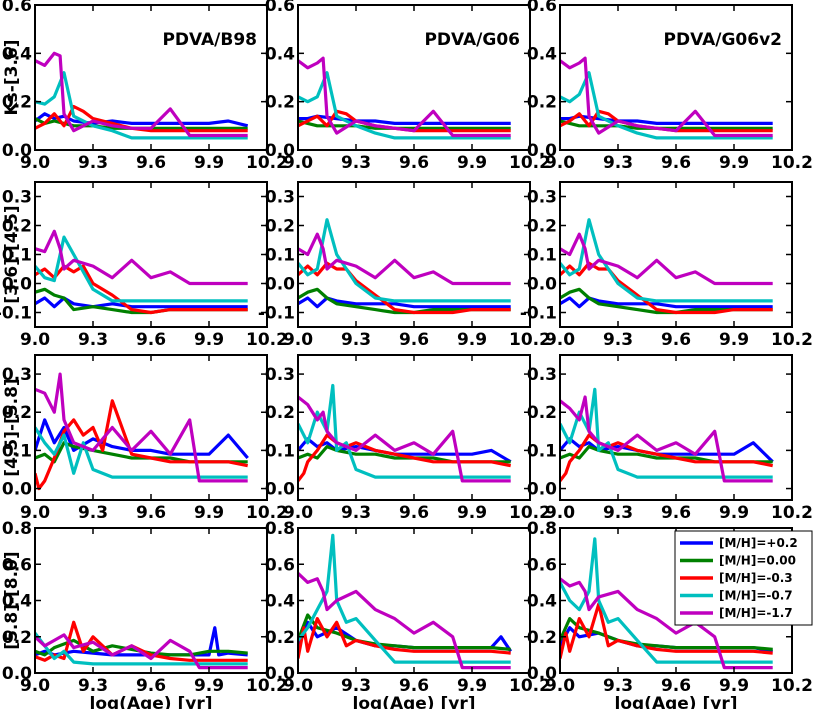 This screenshot has height=709, width=818. Describe the element at coordinates (670, 86) in the screenshot. I see `panel-r0-c2: 9.0 9.3 9.6 9.9 10.2 0.0 0.2 0.4 0.6 PDVA/G06v2` at that location.